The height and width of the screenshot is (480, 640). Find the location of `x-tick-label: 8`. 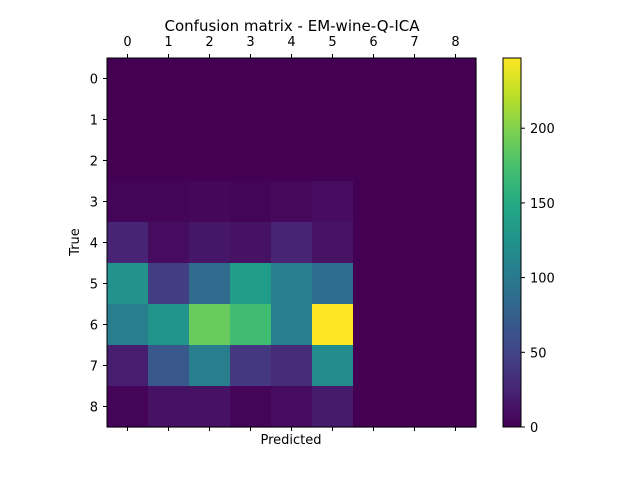

x-tick-label: 8 is located at coordinates (455, 42).